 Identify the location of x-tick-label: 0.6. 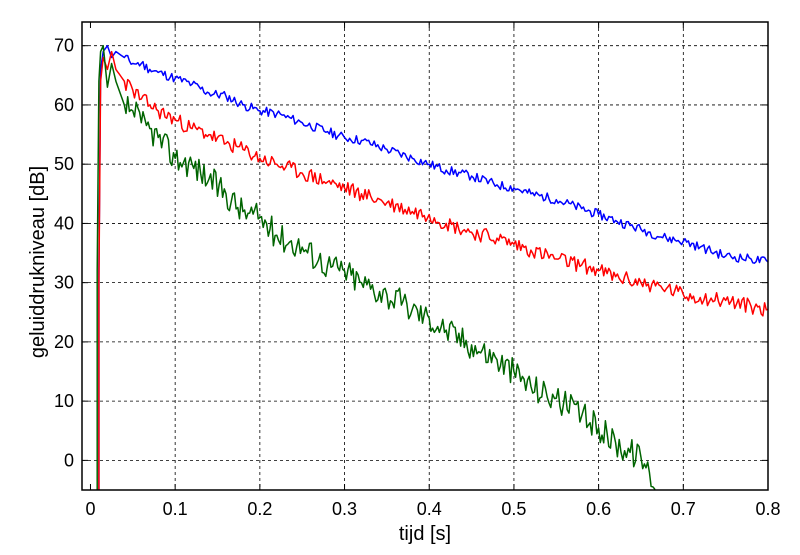
(598, 509).